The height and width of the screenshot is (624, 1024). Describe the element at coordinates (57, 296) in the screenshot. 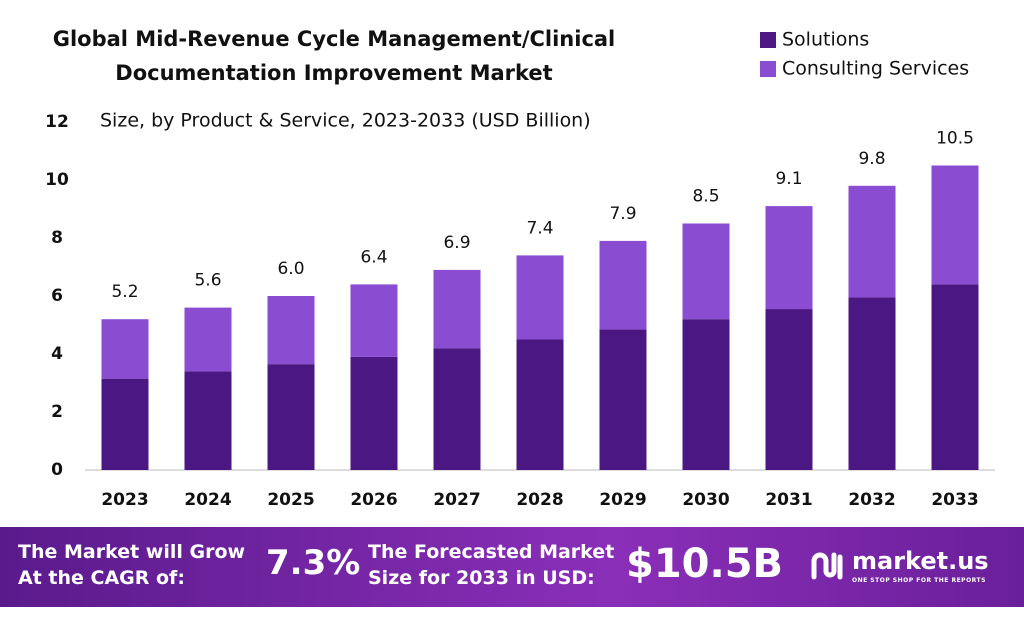

I see `y-tick-label: 6` at that location.